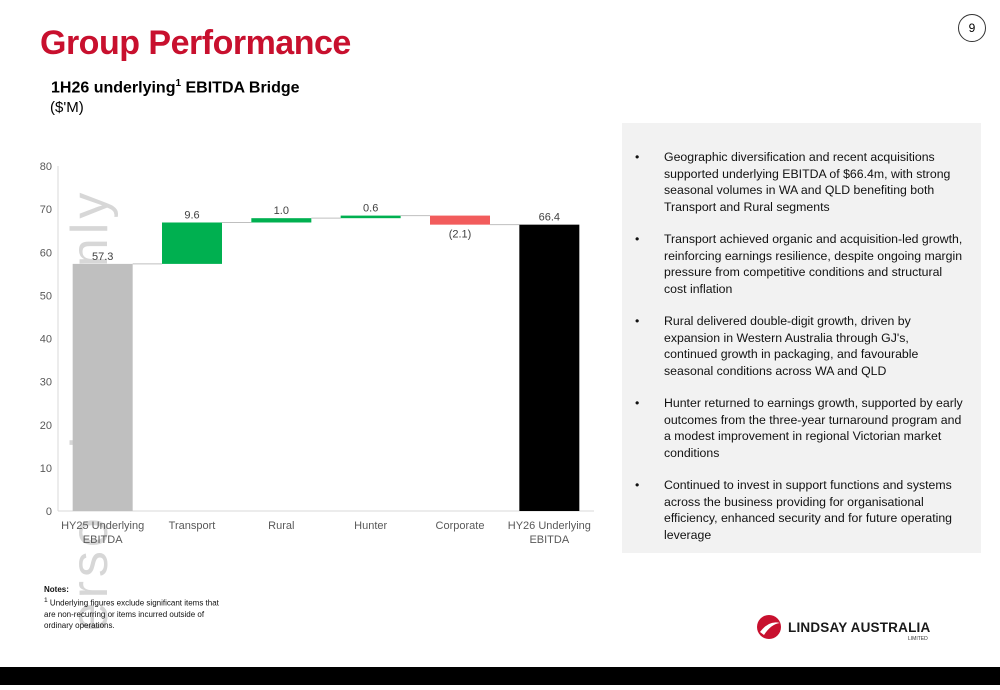 The width and height of the screenshot is (1000, 690). Describe the element at coordinates (46, 296) in the screenshot. I see `y-tick-label: 50` at that location.